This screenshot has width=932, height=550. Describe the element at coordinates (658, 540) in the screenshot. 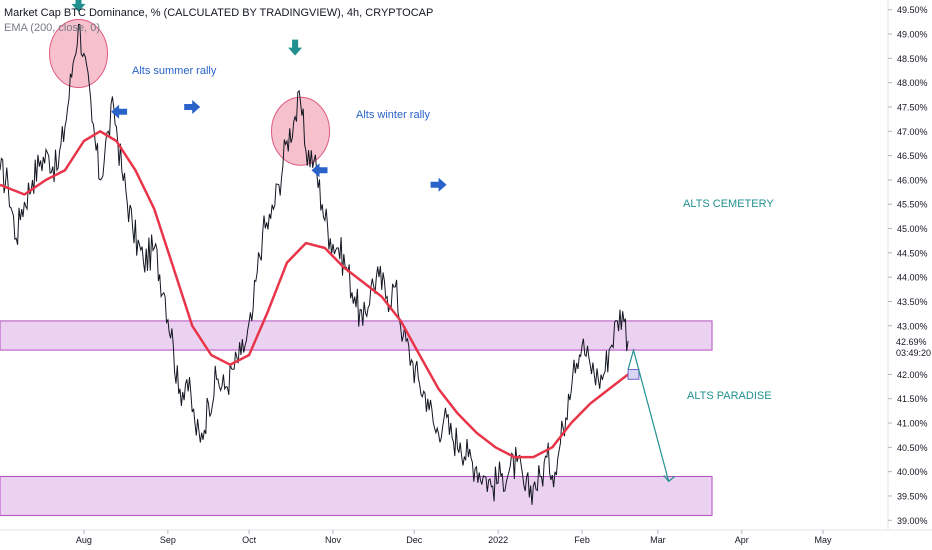

I see `x-tick-label-7: Mar` at that location.